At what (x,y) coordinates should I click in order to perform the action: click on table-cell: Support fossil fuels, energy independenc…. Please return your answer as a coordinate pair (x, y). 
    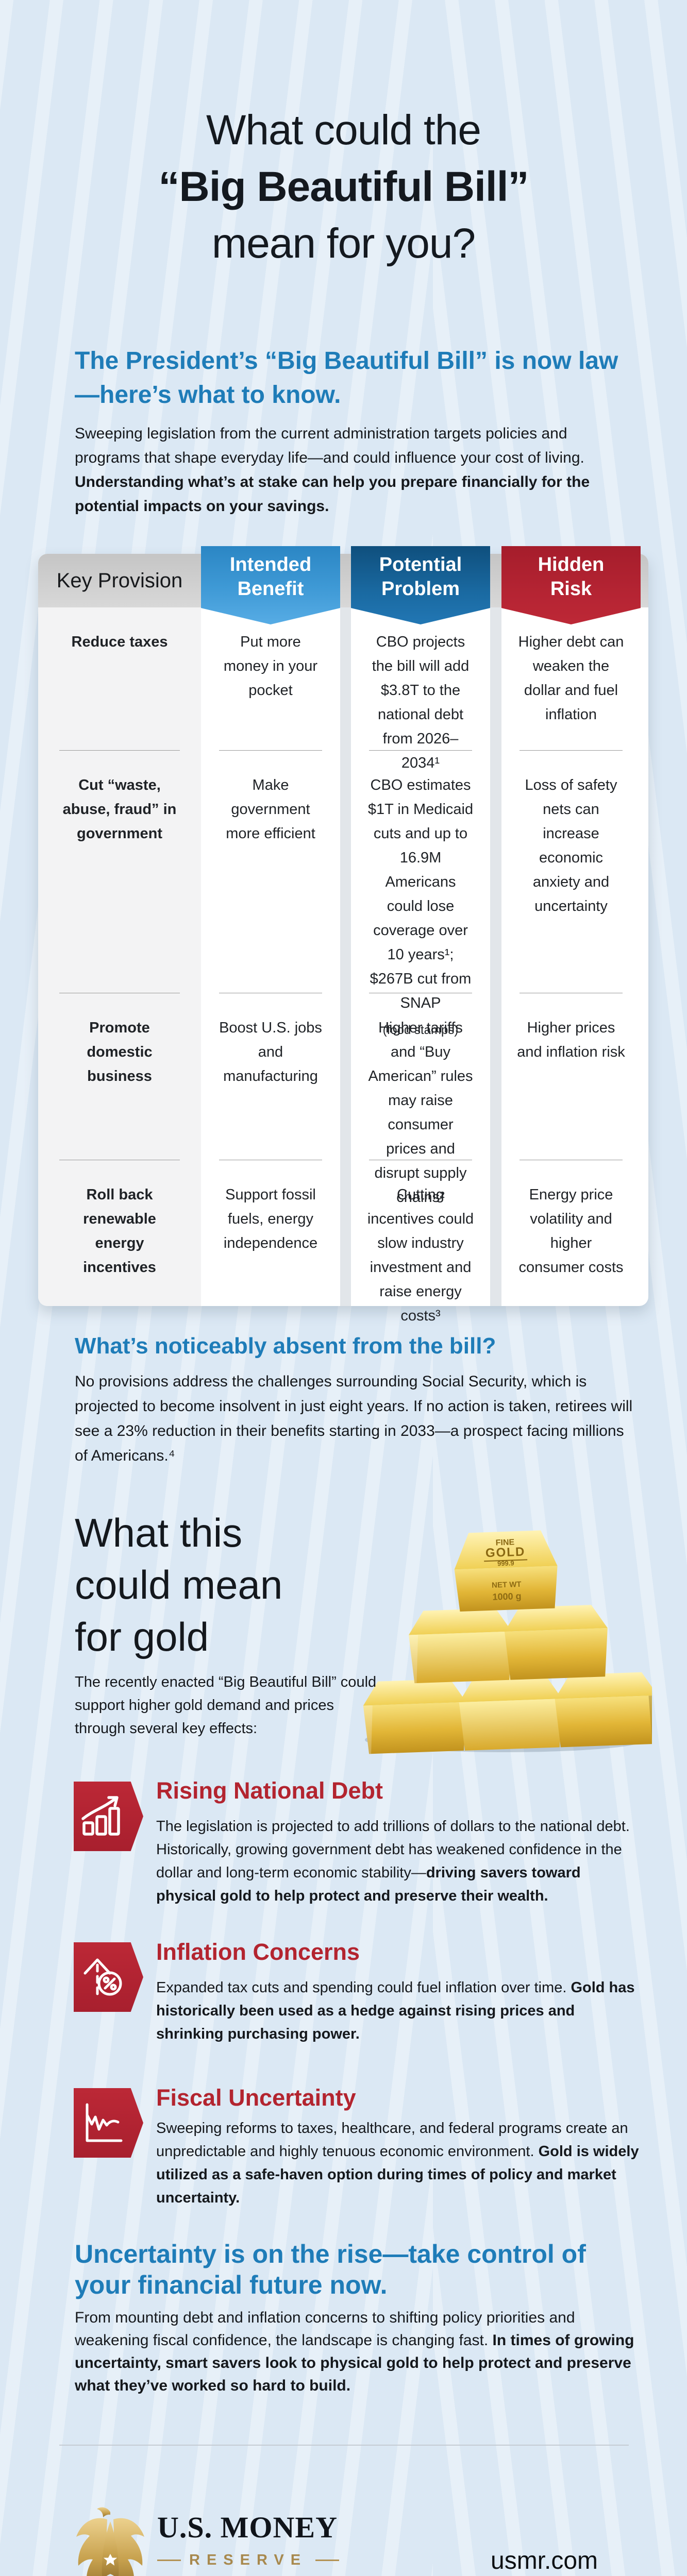
    Looking at the image, I should click on (270, 1219).